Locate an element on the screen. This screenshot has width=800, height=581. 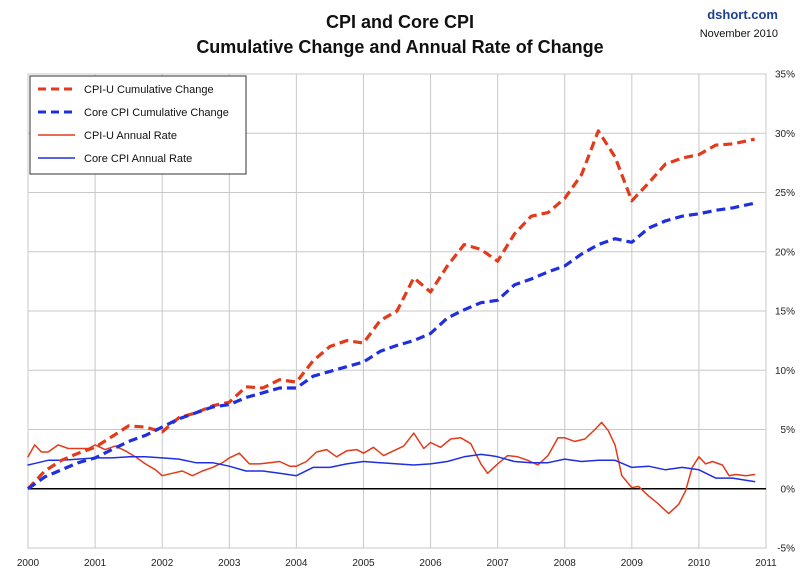
date-label: November 2010 is located at coordinates (739, 34).